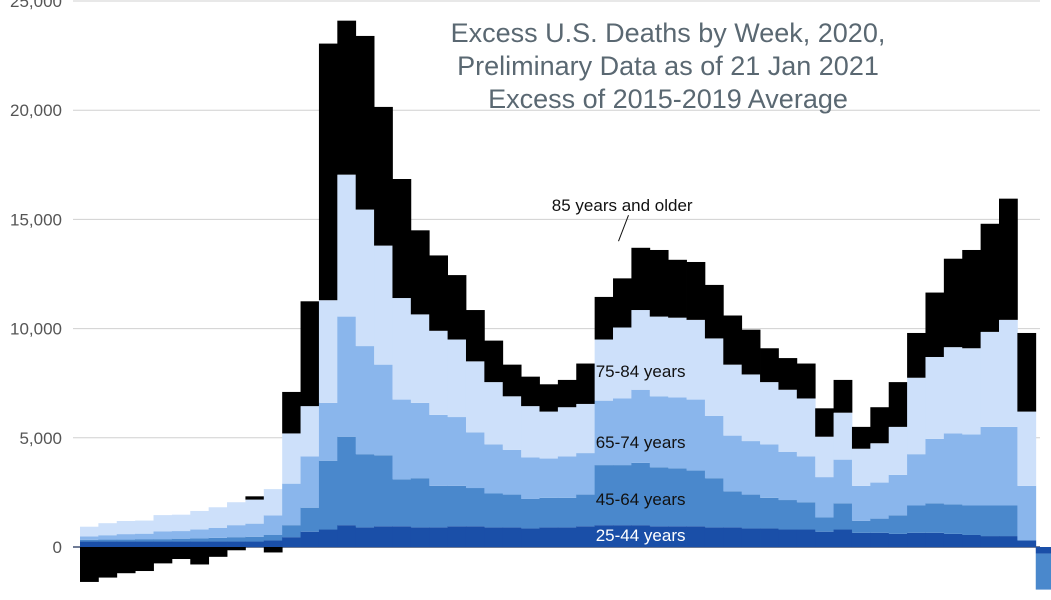  What do you see at coordinates (36, 5) in the screenshot?
I see `y-tick-label: 25,000` at bounding box center [36, 5].